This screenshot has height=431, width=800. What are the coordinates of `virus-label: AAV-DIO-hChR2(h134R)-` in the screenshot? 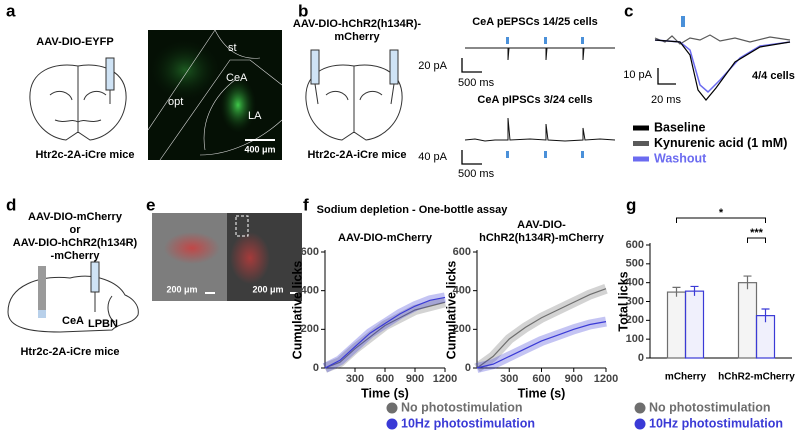 It's located at (357, 24).